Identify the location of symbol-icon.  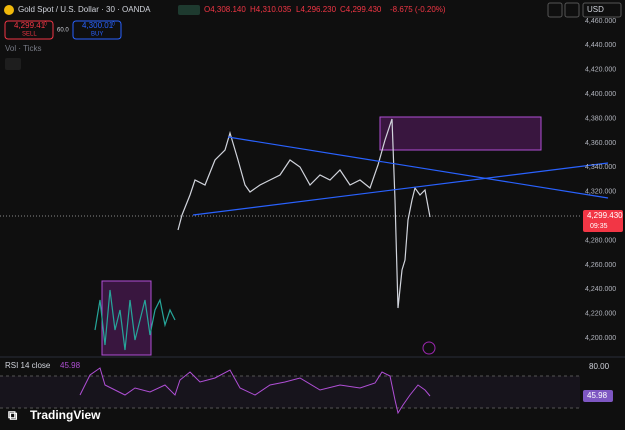
(9, 10).